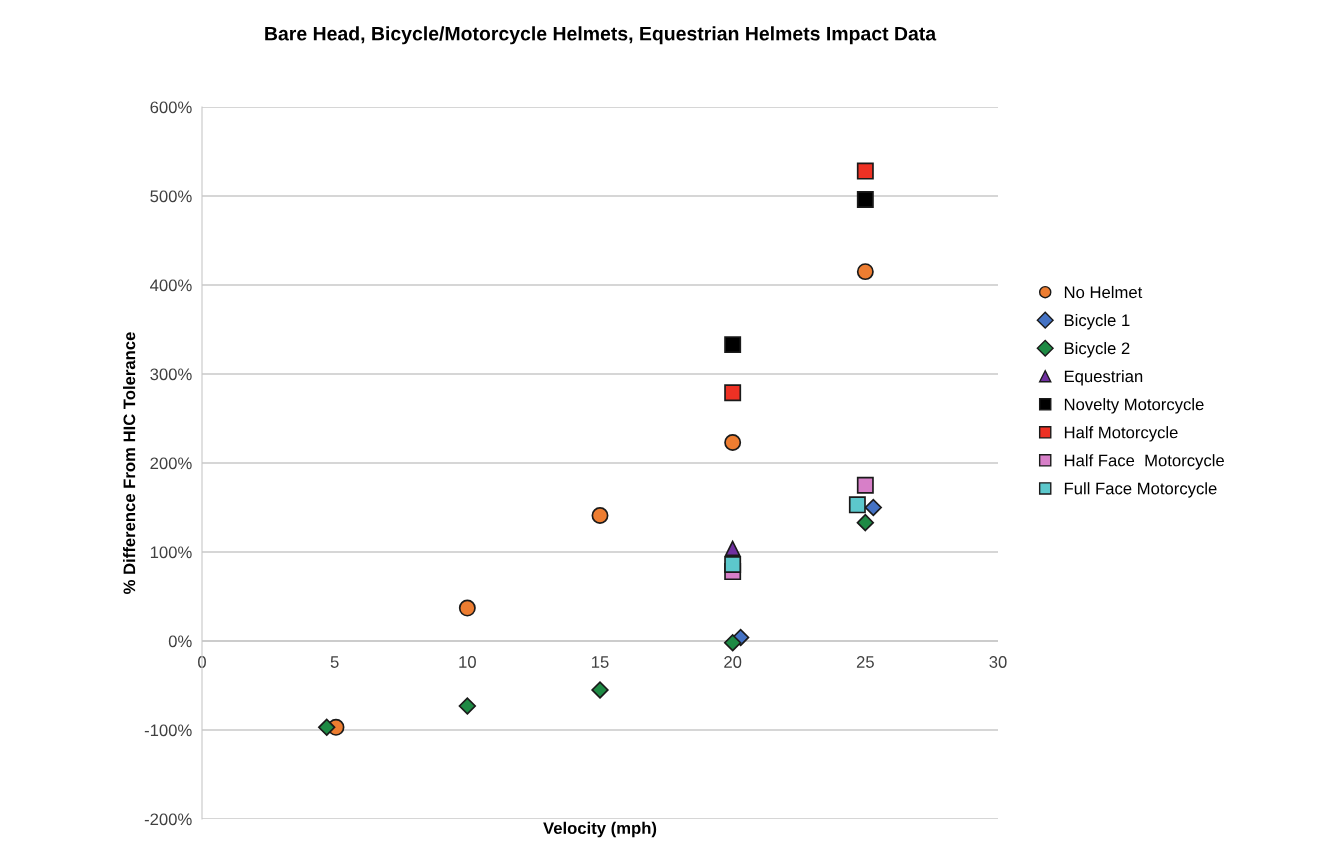  What do you see at coordinates (600, 662) in the screenshot?
I see `x-tick-label: 15` at bounding box center [600, 662].